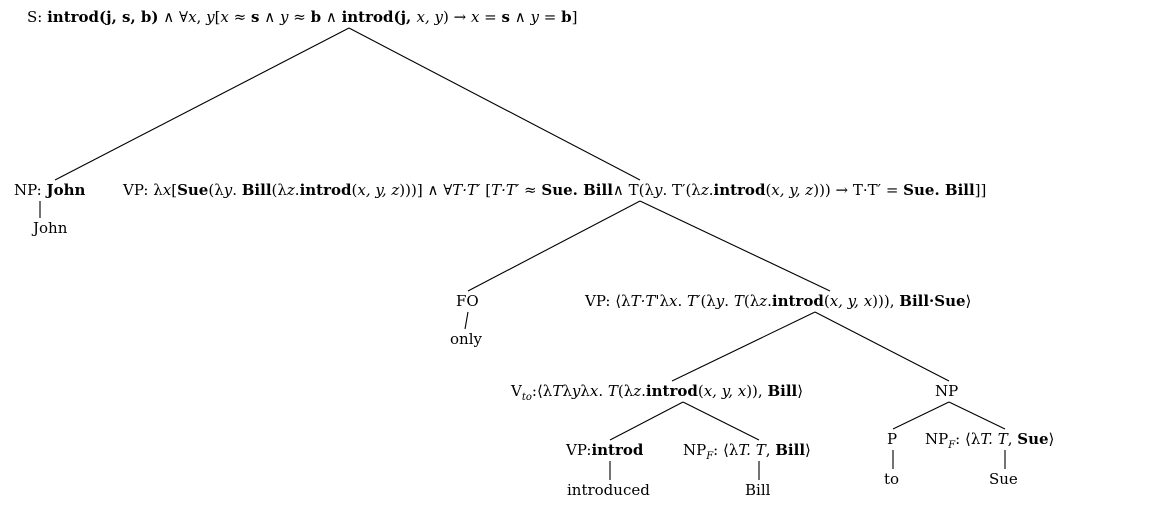 The width and height of the screenshot is (1174, 521). I want to click on edge-vto-npf_bill, so click(721, 421).